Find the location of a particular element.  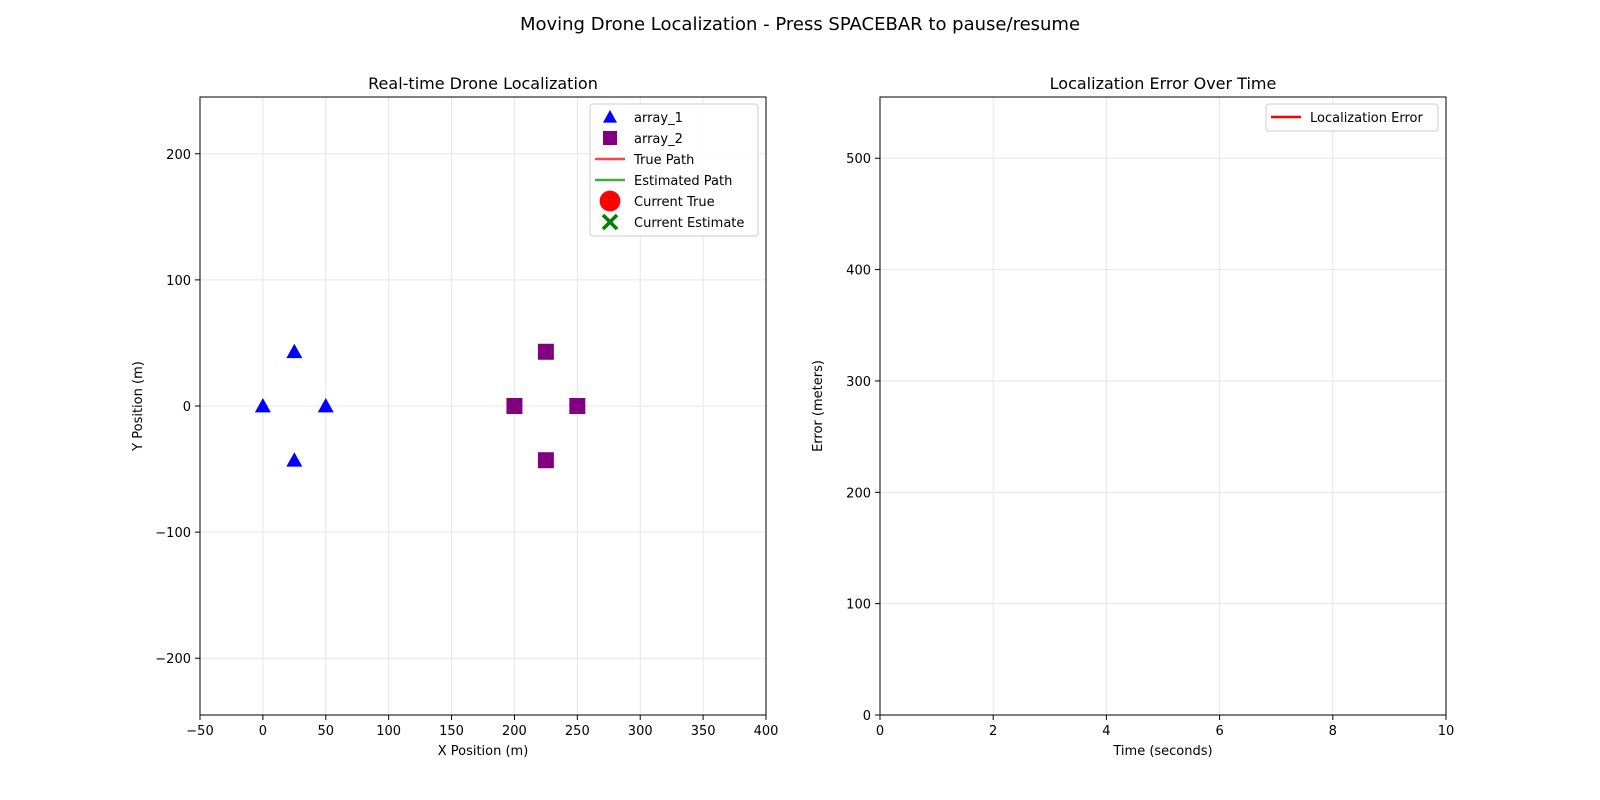

legend-label-array_2: array_2 is located at coordinates (658, 139).